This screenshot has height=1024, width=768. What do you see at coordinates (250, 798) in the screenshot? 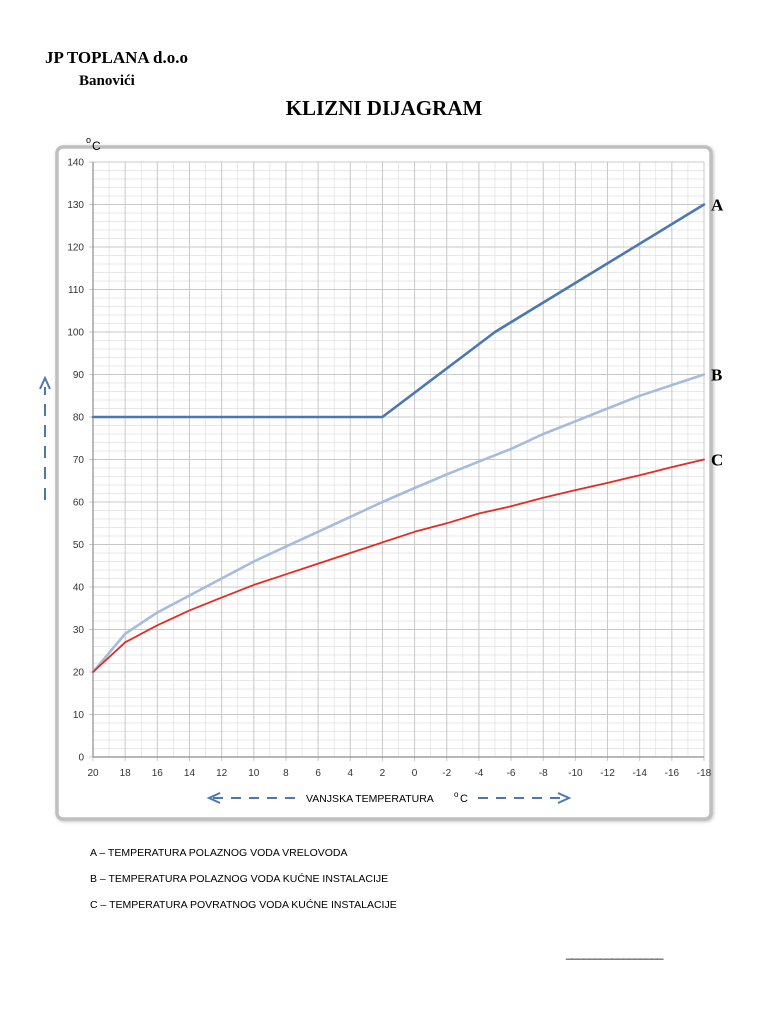
I see `left-arrow-icon` at bounding box center [250, 798].